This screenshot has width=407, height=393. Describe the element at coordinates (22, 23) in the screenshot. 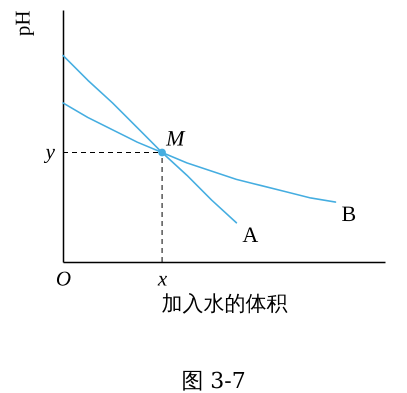

I see `y-axis-title: pH` at that location.